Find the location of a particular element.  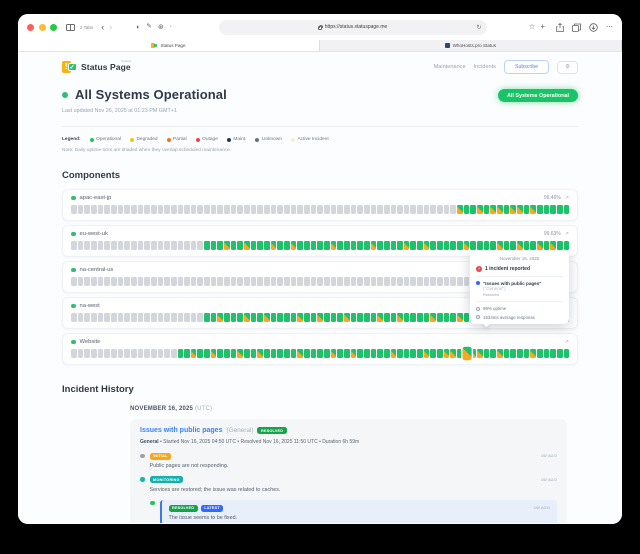

expand-component-icon: ↗ is located at coordinates (566, 198).